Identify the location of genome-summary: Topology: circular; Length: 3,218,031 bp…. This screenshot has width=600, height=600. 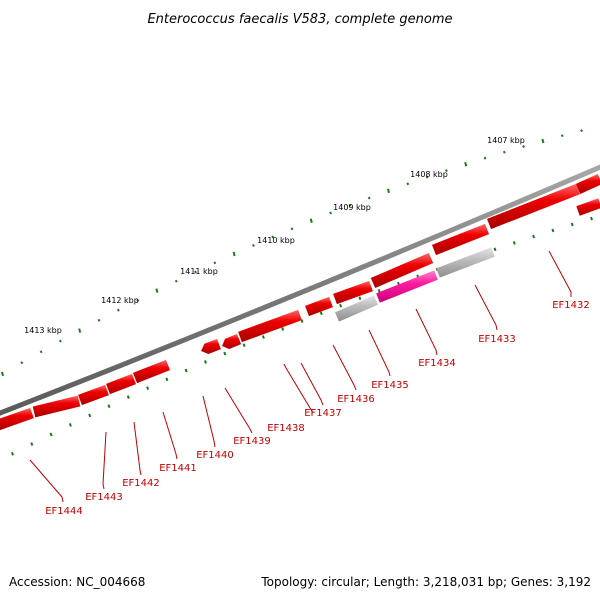
(425, 582).